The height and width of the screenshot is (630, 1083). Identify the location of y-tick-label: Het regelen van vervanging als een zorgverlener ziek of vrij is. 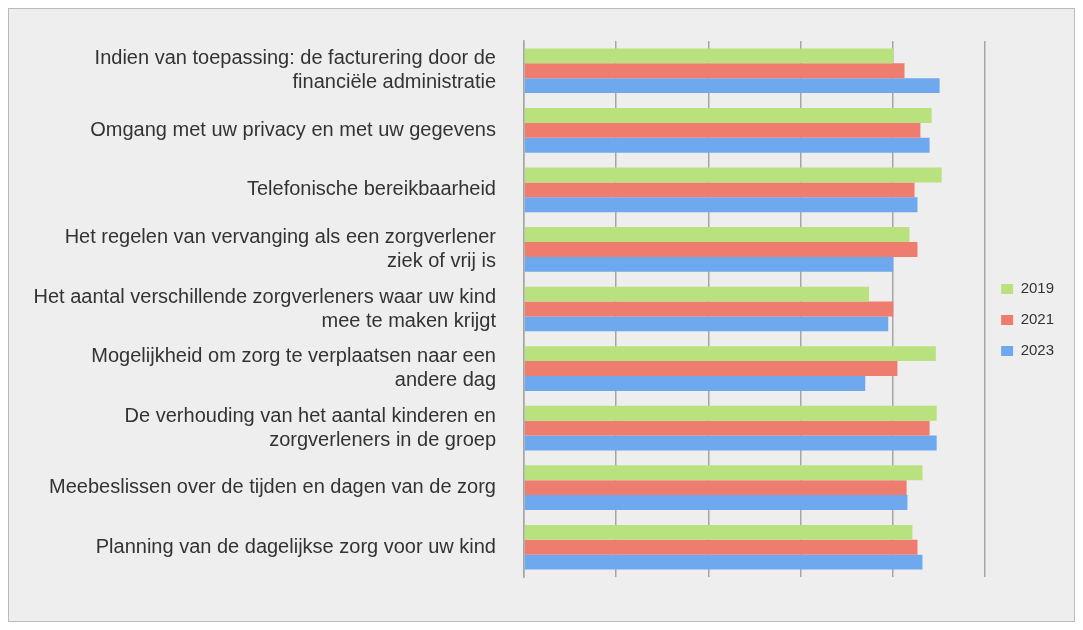
(280, 247).